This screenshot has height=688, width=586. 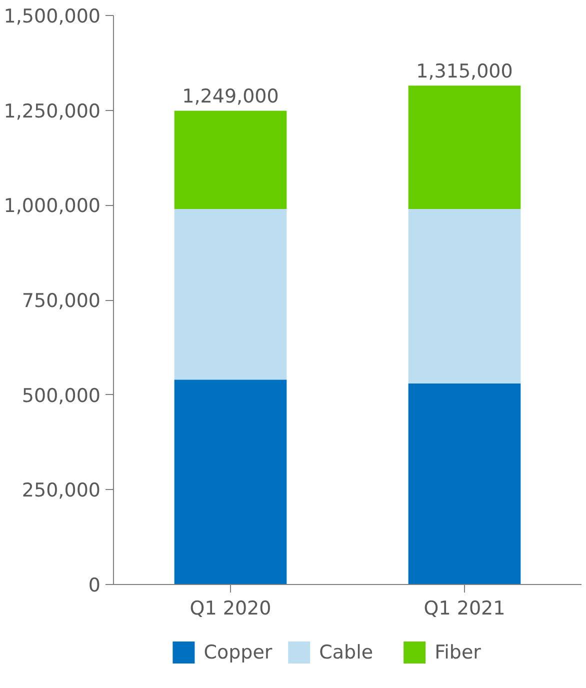 I want to click on total-label: 1,315,000, so click(x=464, y=71).